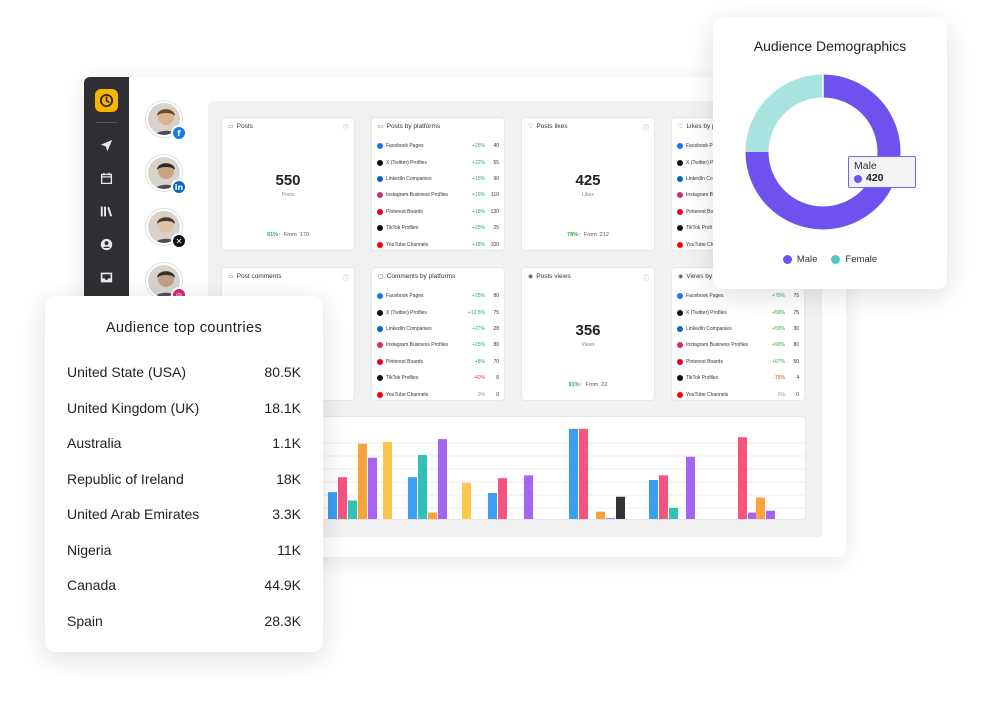  Describe the element at coordinates (709, 328) in the screenshot. I see `platform-name: LinkedIn Companies` at that location.